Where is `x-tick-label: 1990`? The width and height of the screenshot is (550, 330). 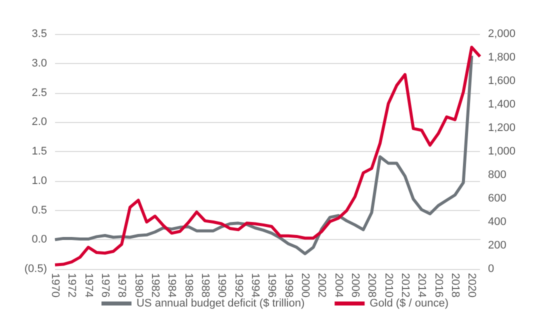 x-tick-label: 1990 is located at coordinates (222, 285).